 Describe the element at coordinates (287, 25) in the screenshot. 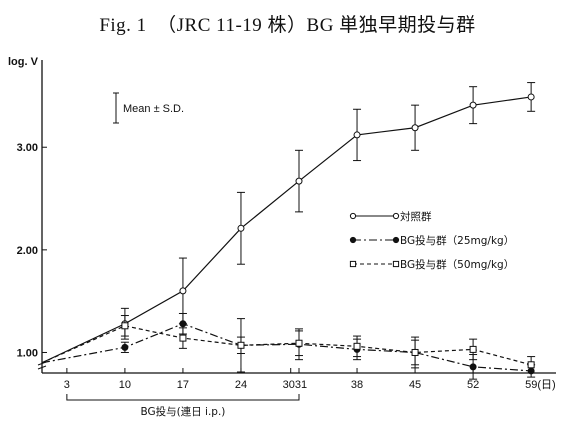

I see `figure-title: Fig. 1 （JRC 11-19 株）BG 単独早期投与群` at that location.